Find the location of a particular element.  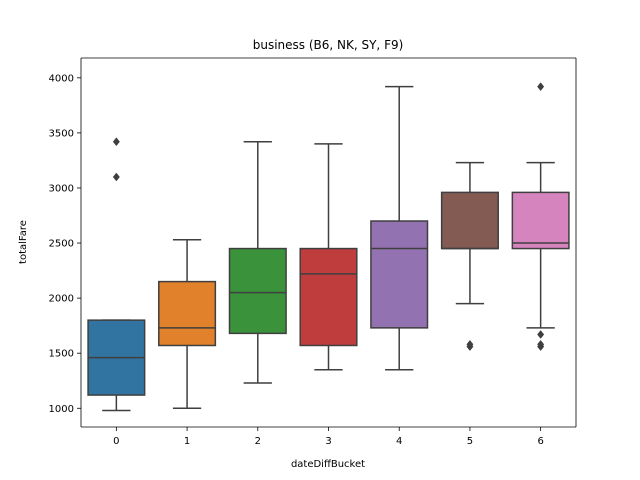

x-tick-label-1: 1 is located at coordinates (187, 441).